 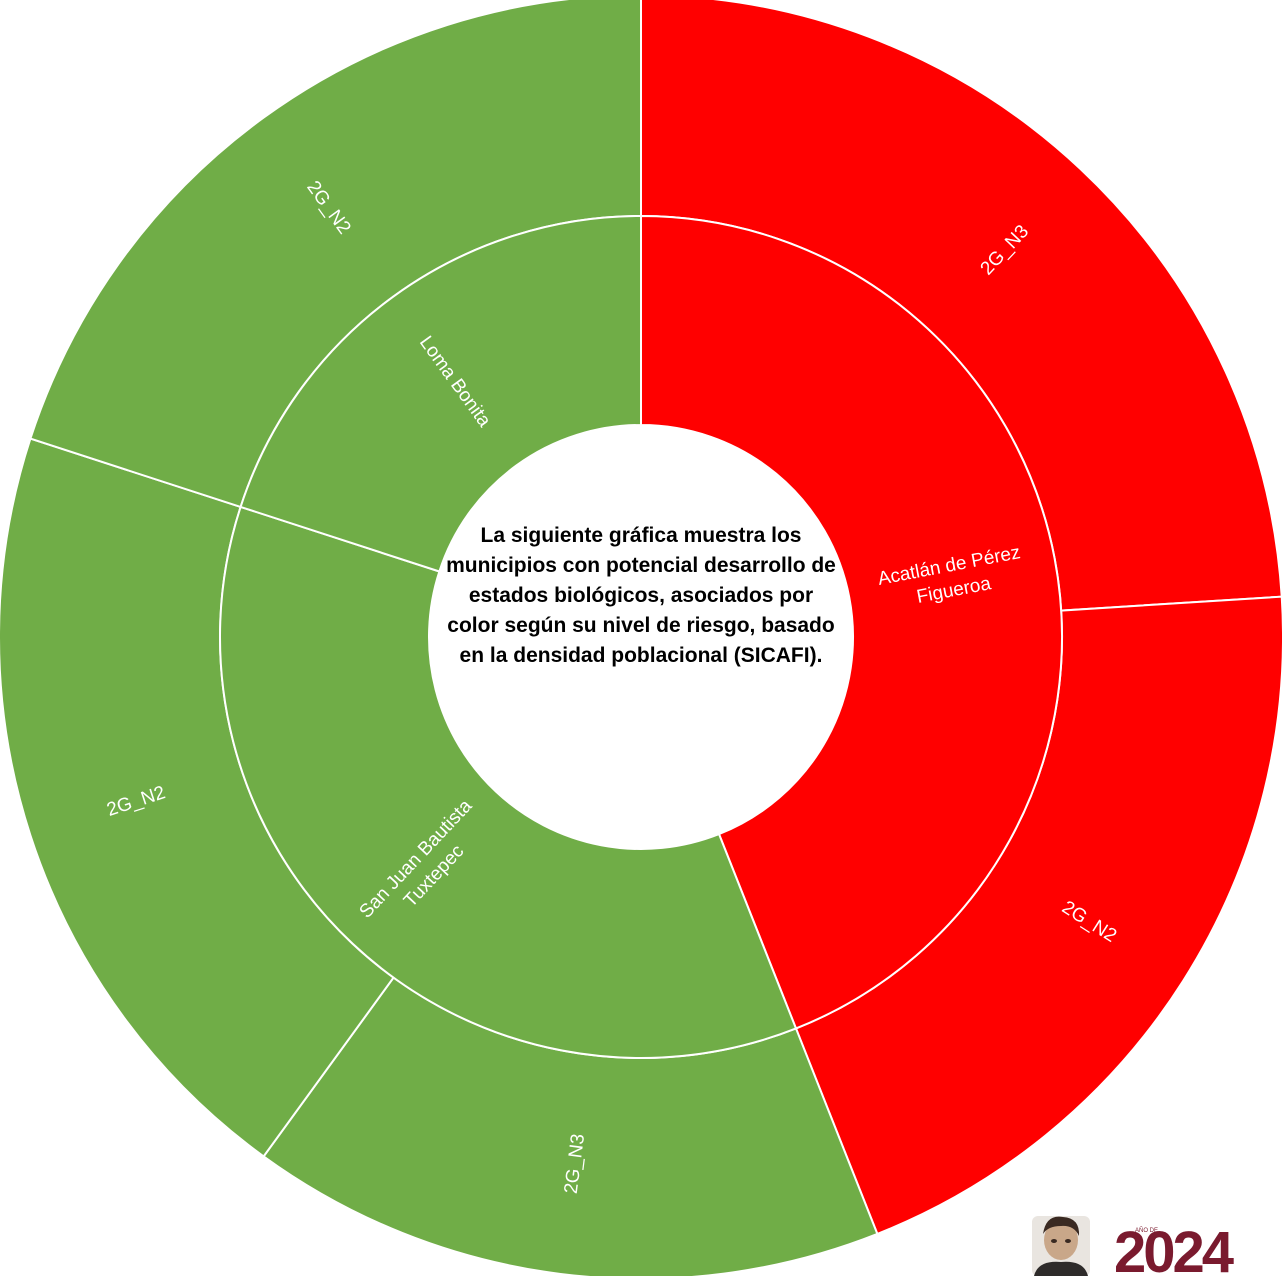 I want to click on year-2024-logo: AÑO DE 2024, so click(x=1134, y=1246).